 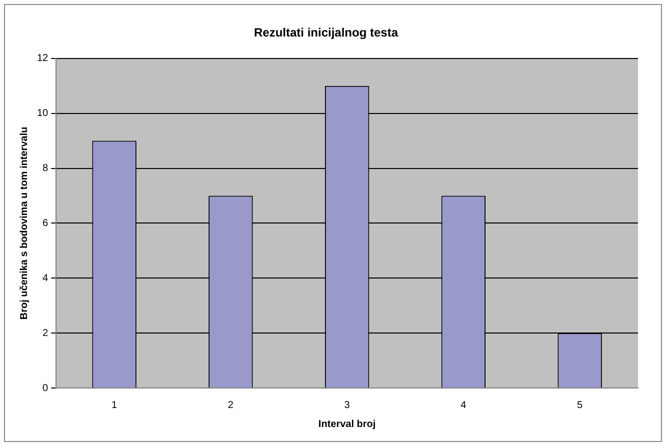 I want to click on y-tick-label: 2, so click(x=45, y=333).